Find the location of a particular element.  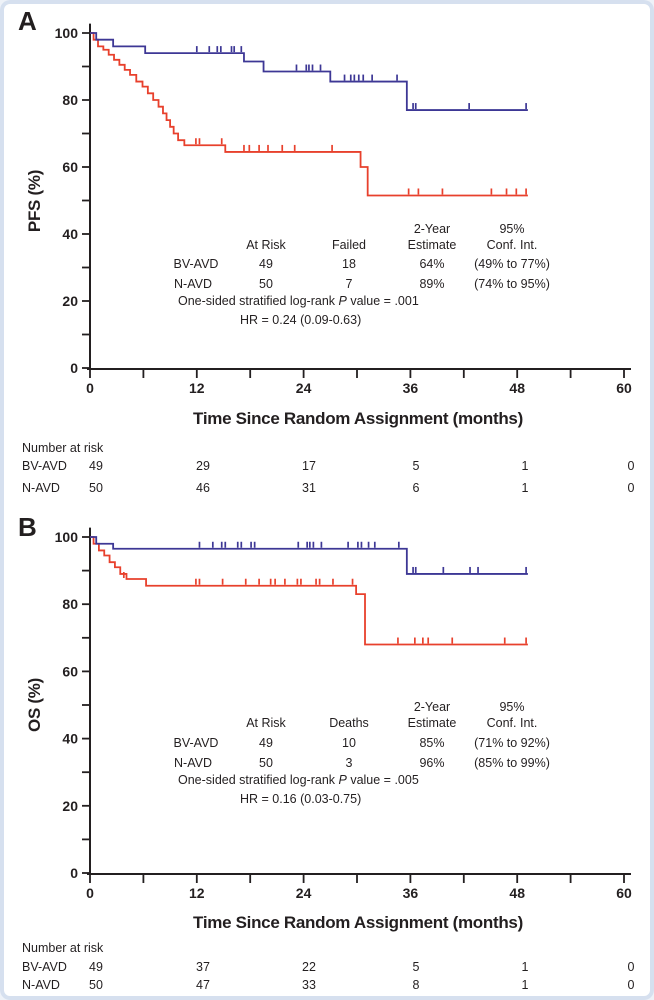

risk-count: 47 is located at coordinates (203, 985).